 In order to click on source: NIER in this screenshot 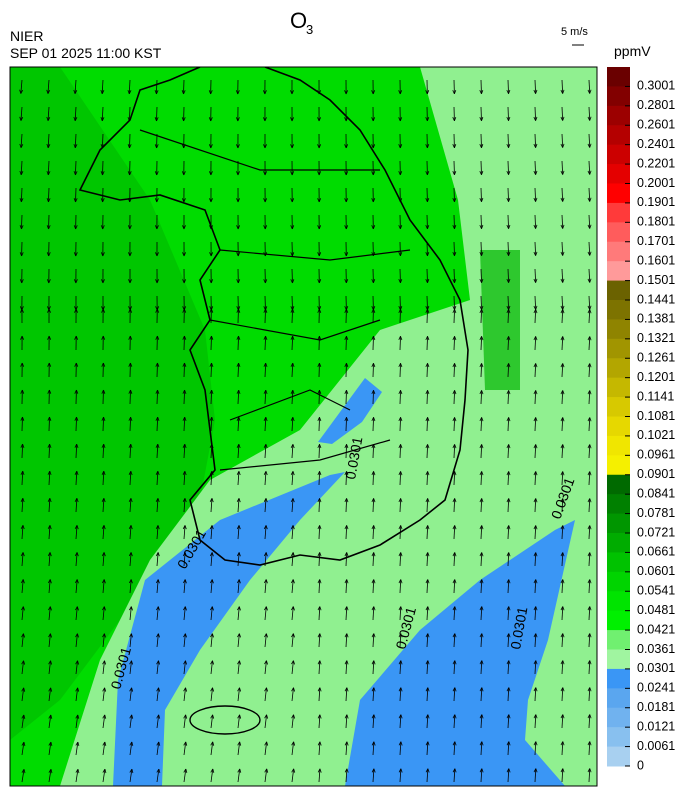, I will do `click(26, 36)`.